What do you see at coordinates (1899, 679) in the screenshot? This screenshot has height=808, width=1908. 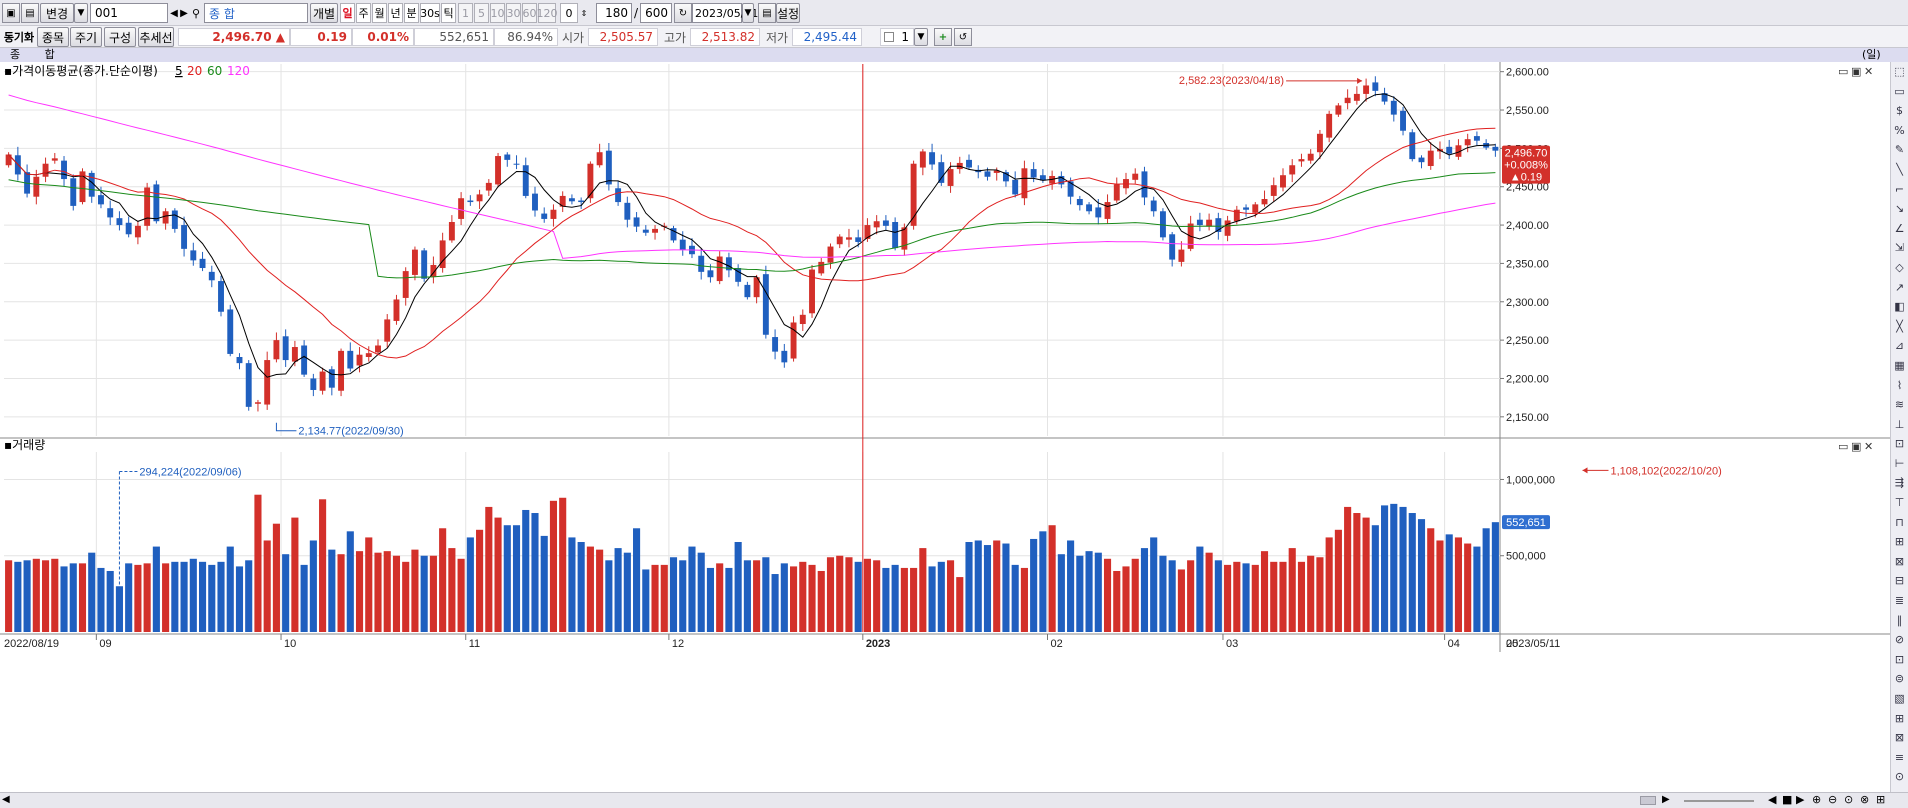 I see `drawing-tool-31-icon: ⊜` at bounding box center [1899, 679].